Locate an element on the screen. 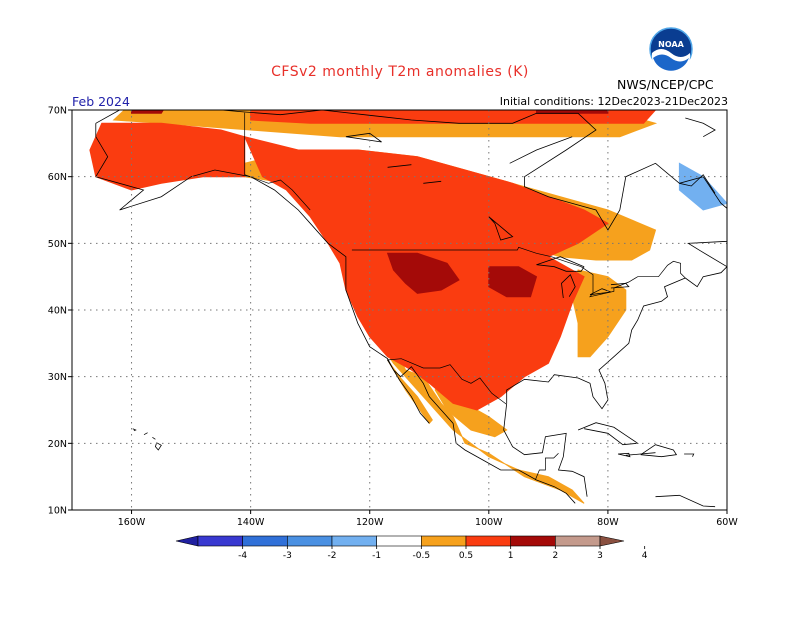  legend-label: 3 is located at coordinates (600, 556).